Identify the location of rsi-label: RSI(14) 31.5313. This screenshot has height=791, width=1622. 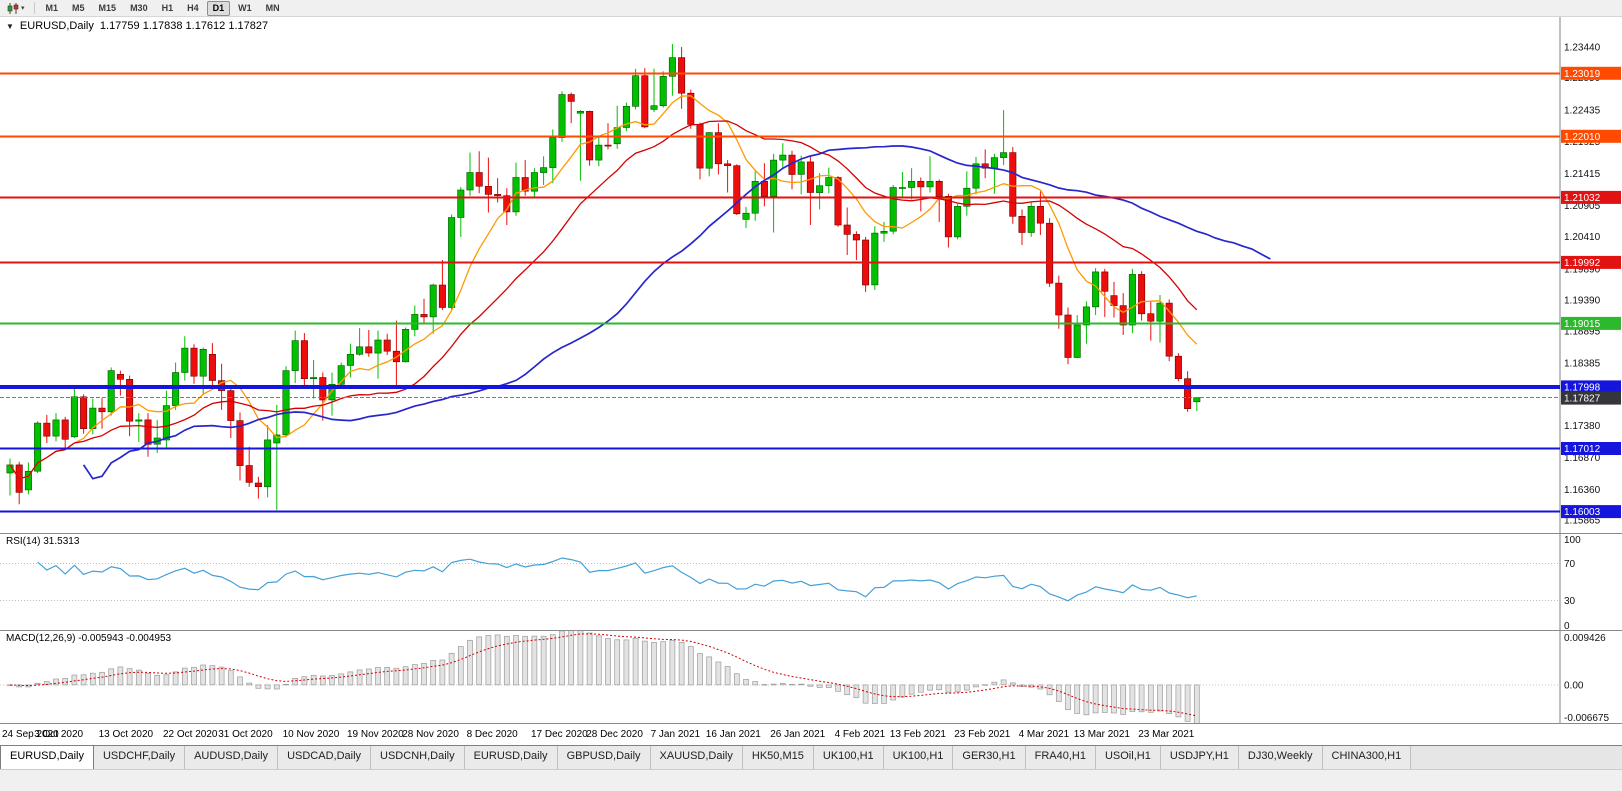
(43, 541).